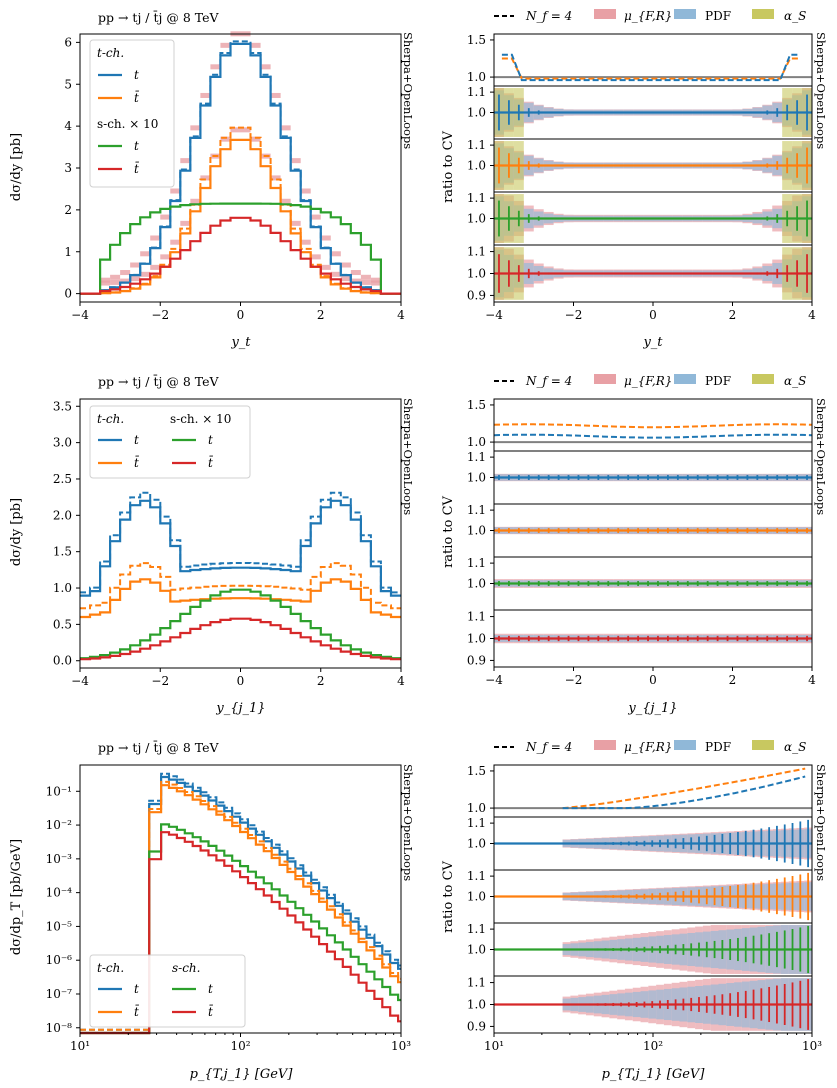  I want to click on ratio3-legend-mu-swatch, so click(605, 745).